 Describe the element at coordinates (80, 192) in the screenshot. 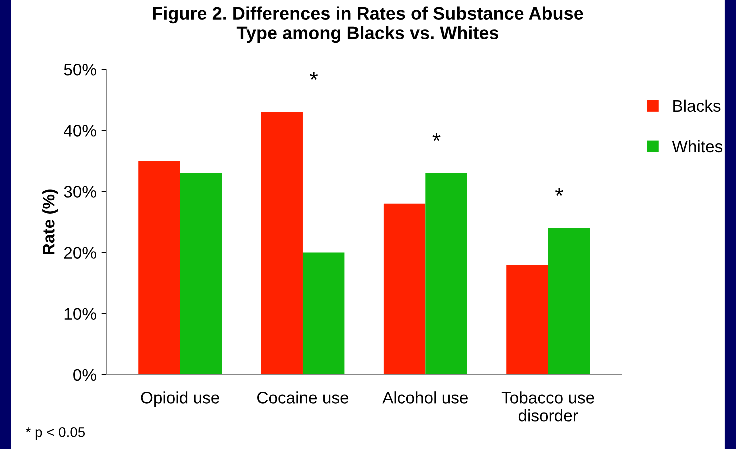

I see `y-tick-label: 30%` at that location.